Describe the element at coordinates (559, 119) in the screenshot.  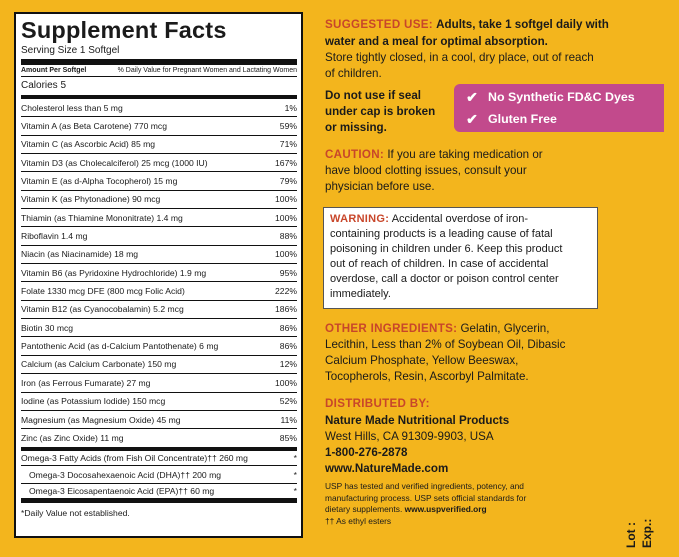
I see `badge-row-gluten: ✔ Gluten Free` at that location.